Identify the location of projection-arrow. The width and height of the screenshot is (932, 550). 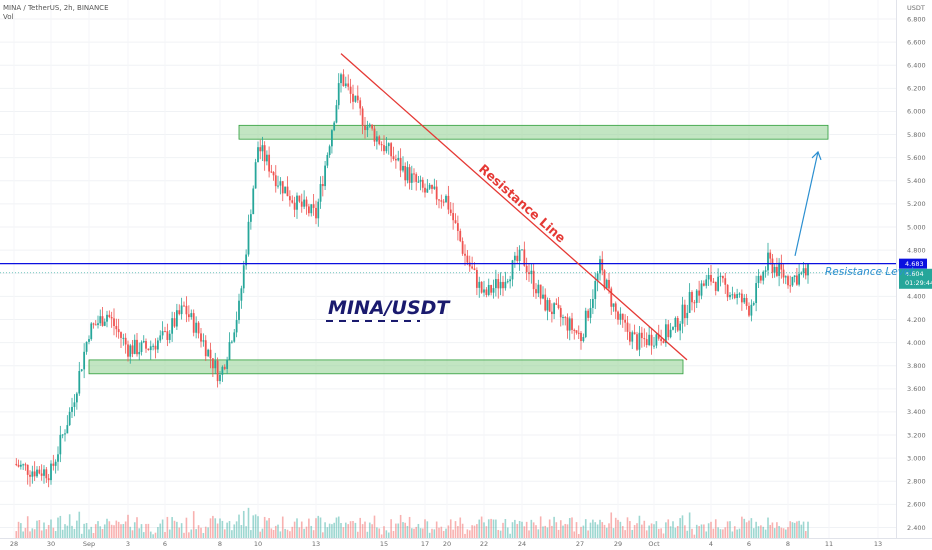
(806, 204).